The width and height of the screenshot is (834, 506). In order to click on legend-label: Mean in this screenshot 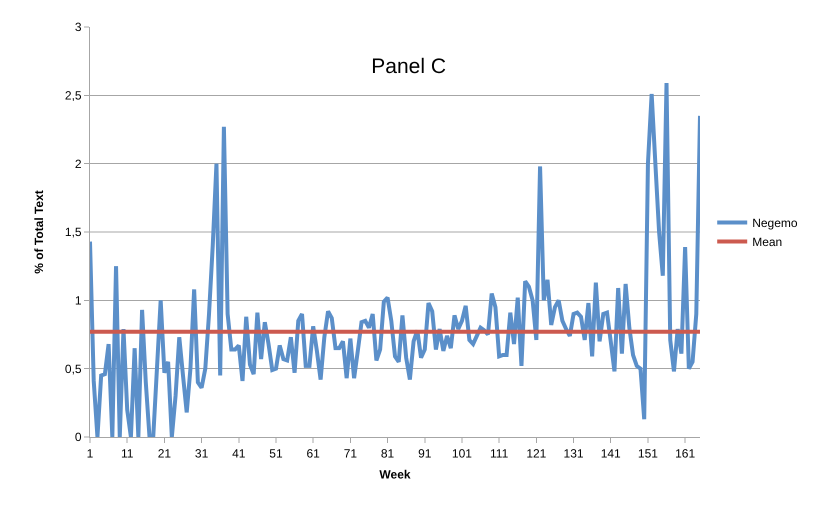, I will do `click(767, 242)`.